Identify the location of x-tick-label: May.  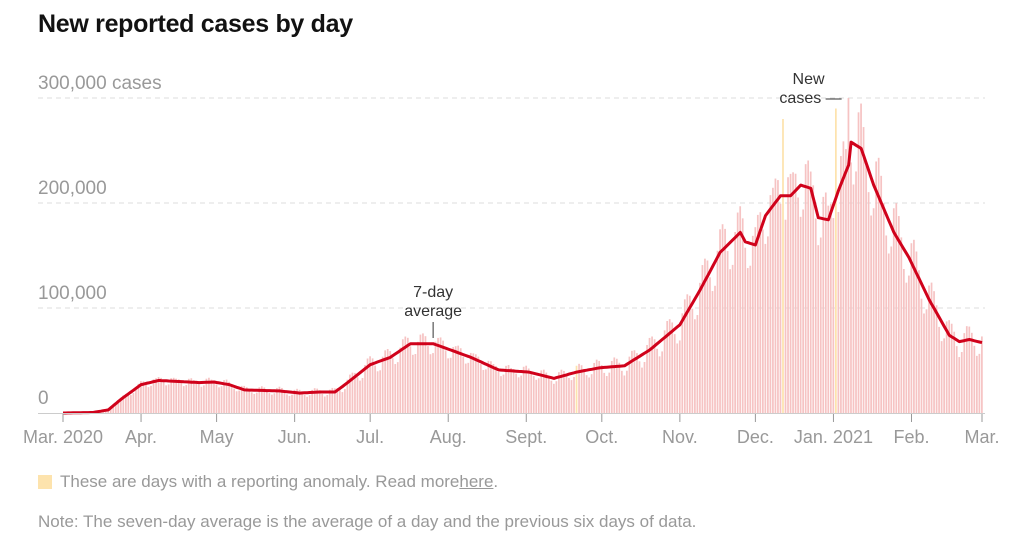
(217, 437).